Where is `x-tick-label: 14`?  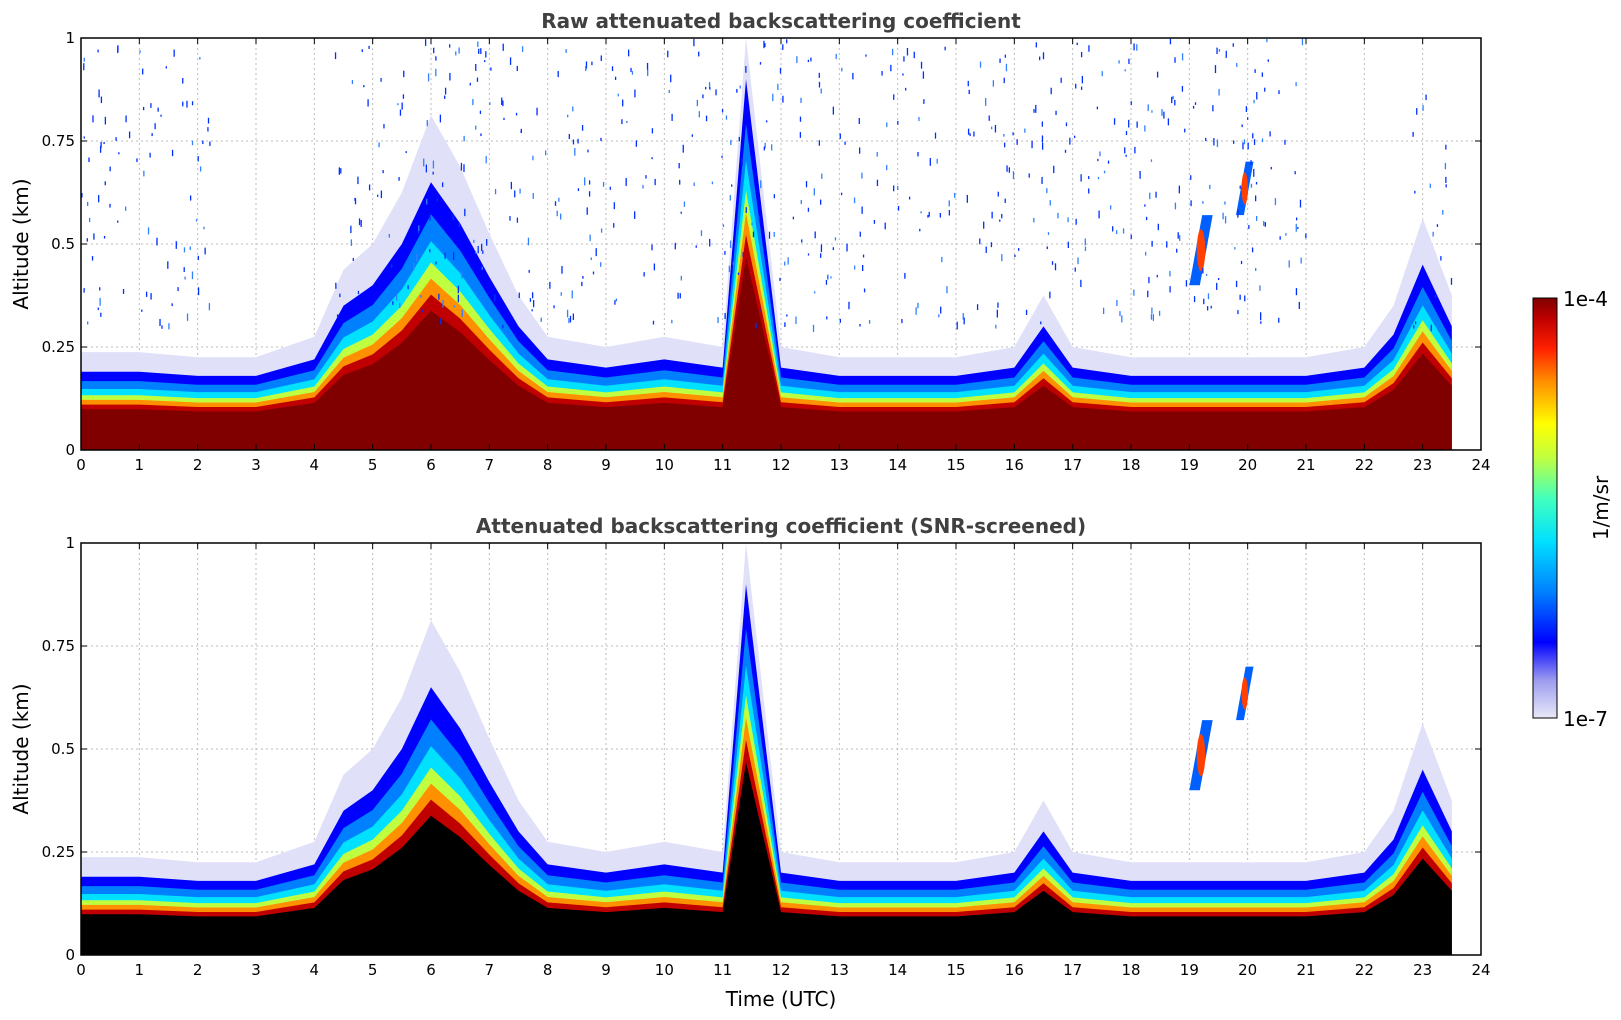
x-tick-label: 14 is located at coordinates (897, 465).